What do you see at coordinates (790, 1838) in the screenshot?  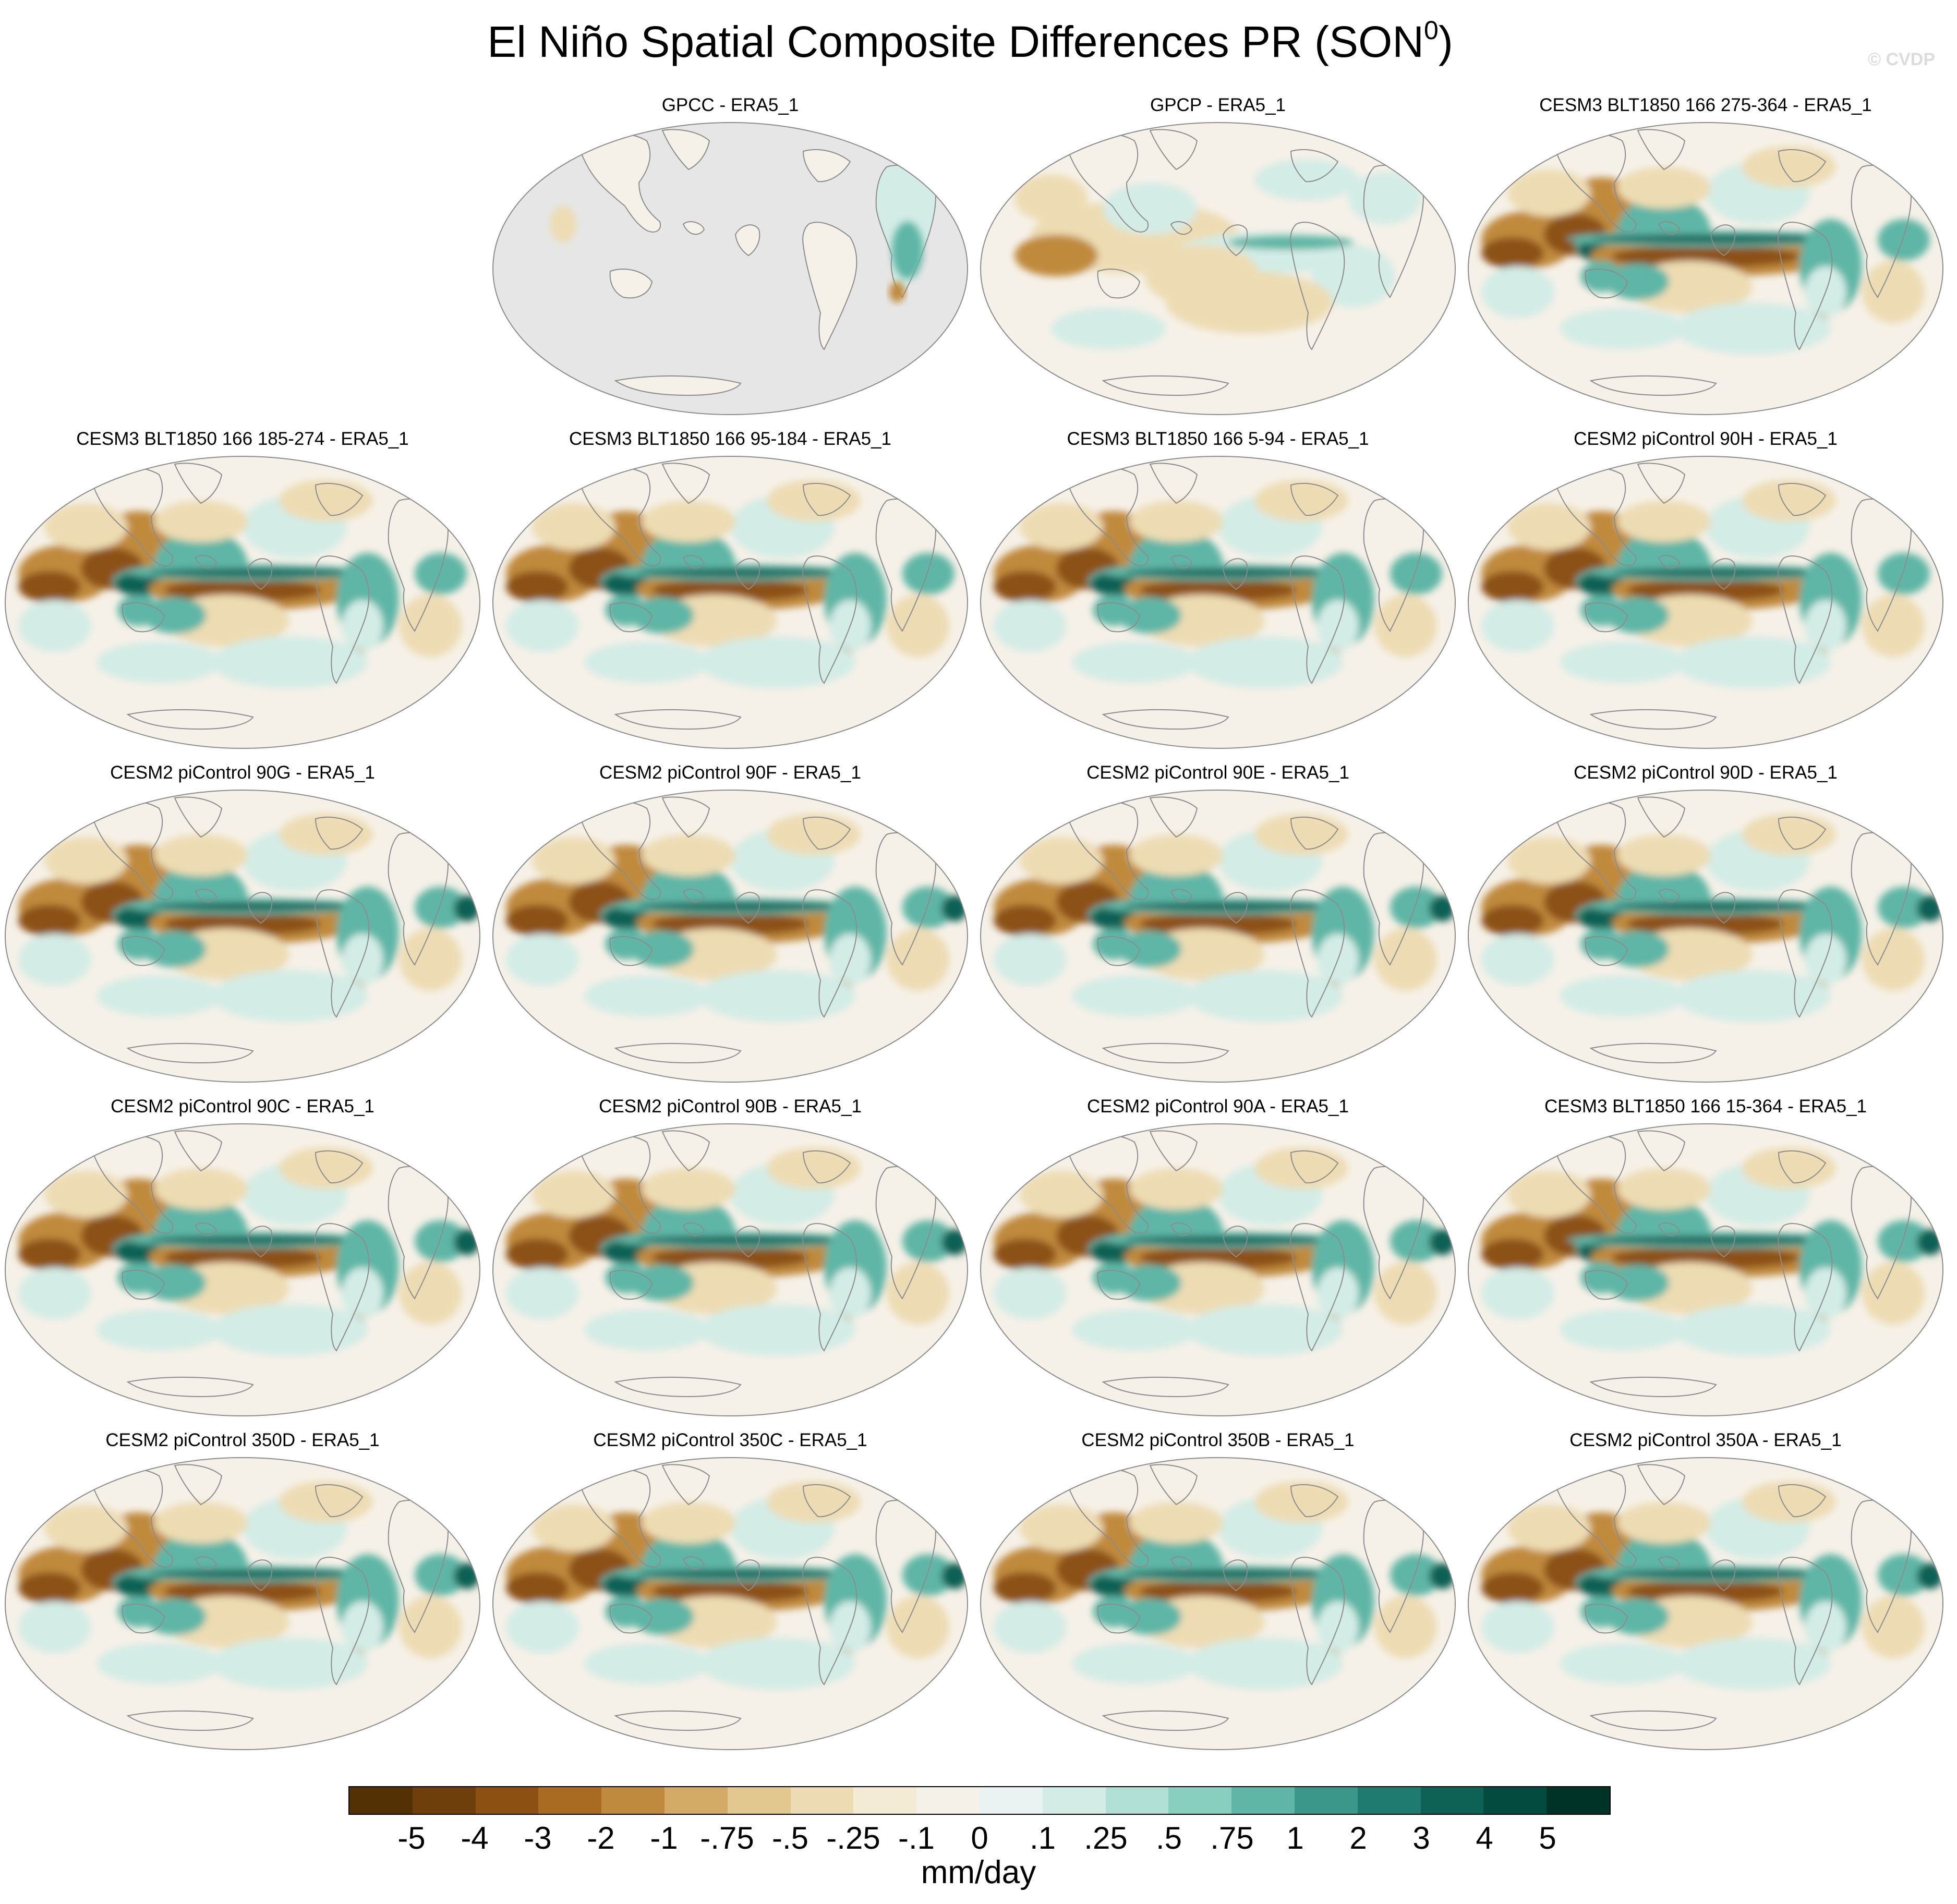 I see `colorbar-tick-label: -.5` at bounding box center [790, 1838].